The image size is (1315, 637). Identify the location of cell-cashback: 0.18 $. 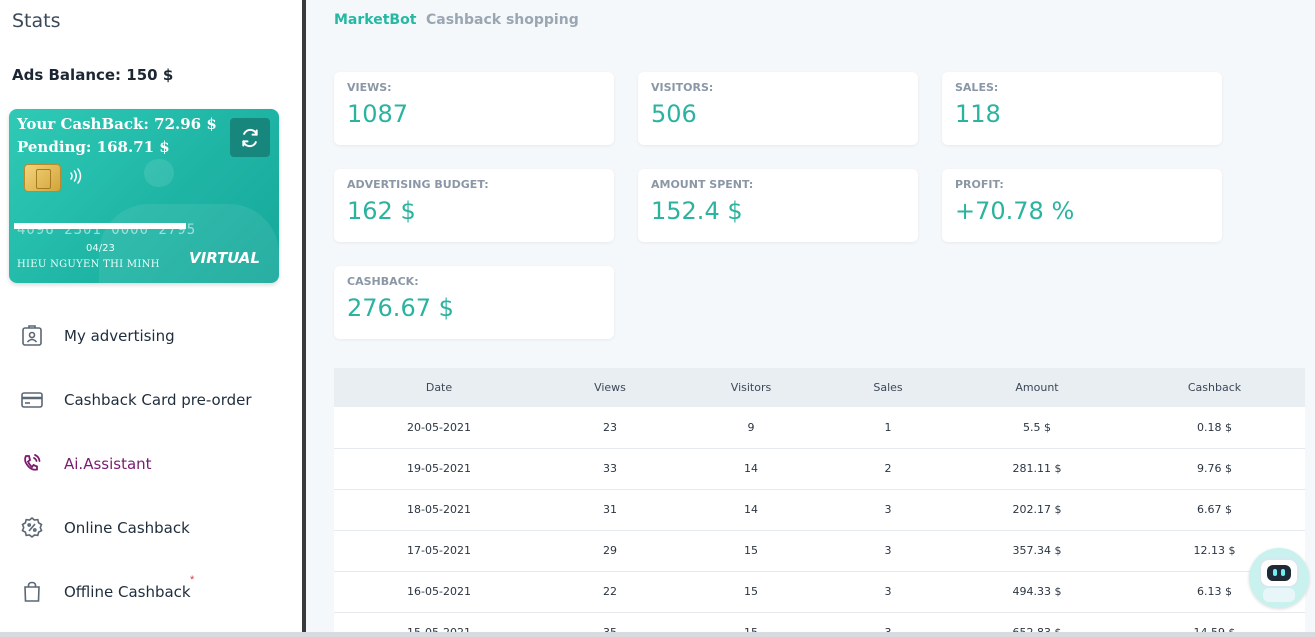
(1214, 428).